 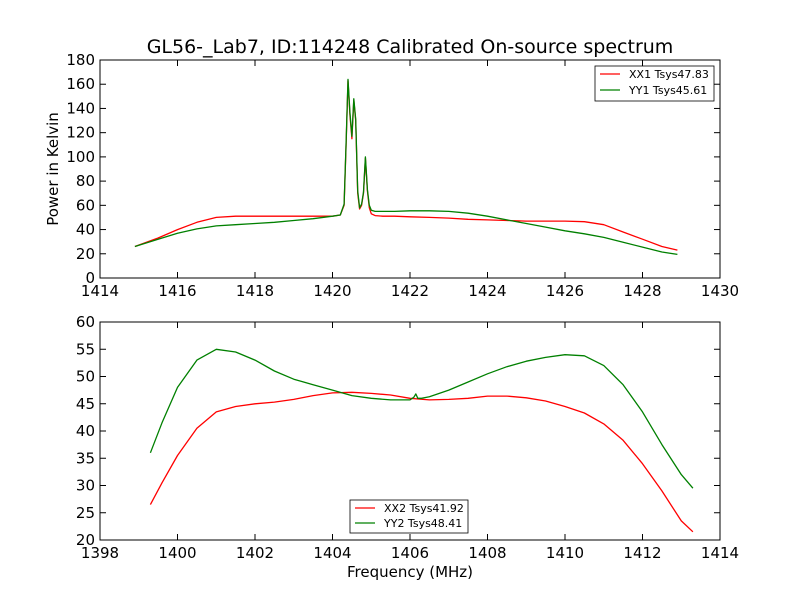 I want to click on bottom-y-tick-label: 35, so click(x=85, y=458).